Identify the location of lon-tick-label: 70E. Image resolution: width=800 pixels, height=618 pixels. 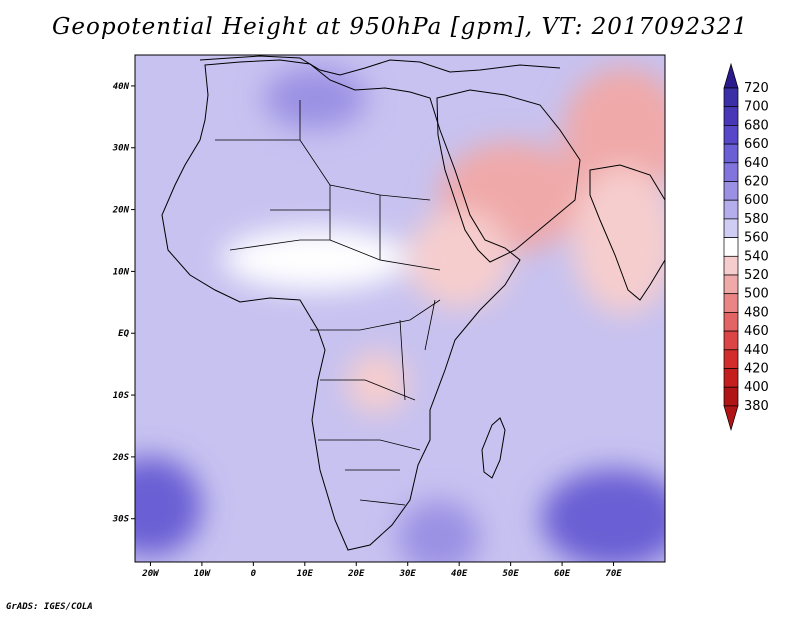
(613, 574).